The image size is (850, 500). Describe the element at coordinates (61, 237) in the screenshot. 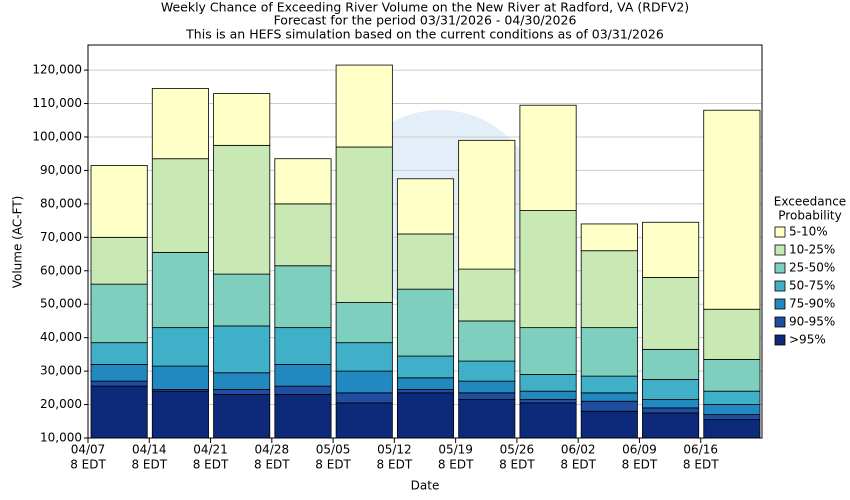

I see `y-tick-label: 70,000` at that location.